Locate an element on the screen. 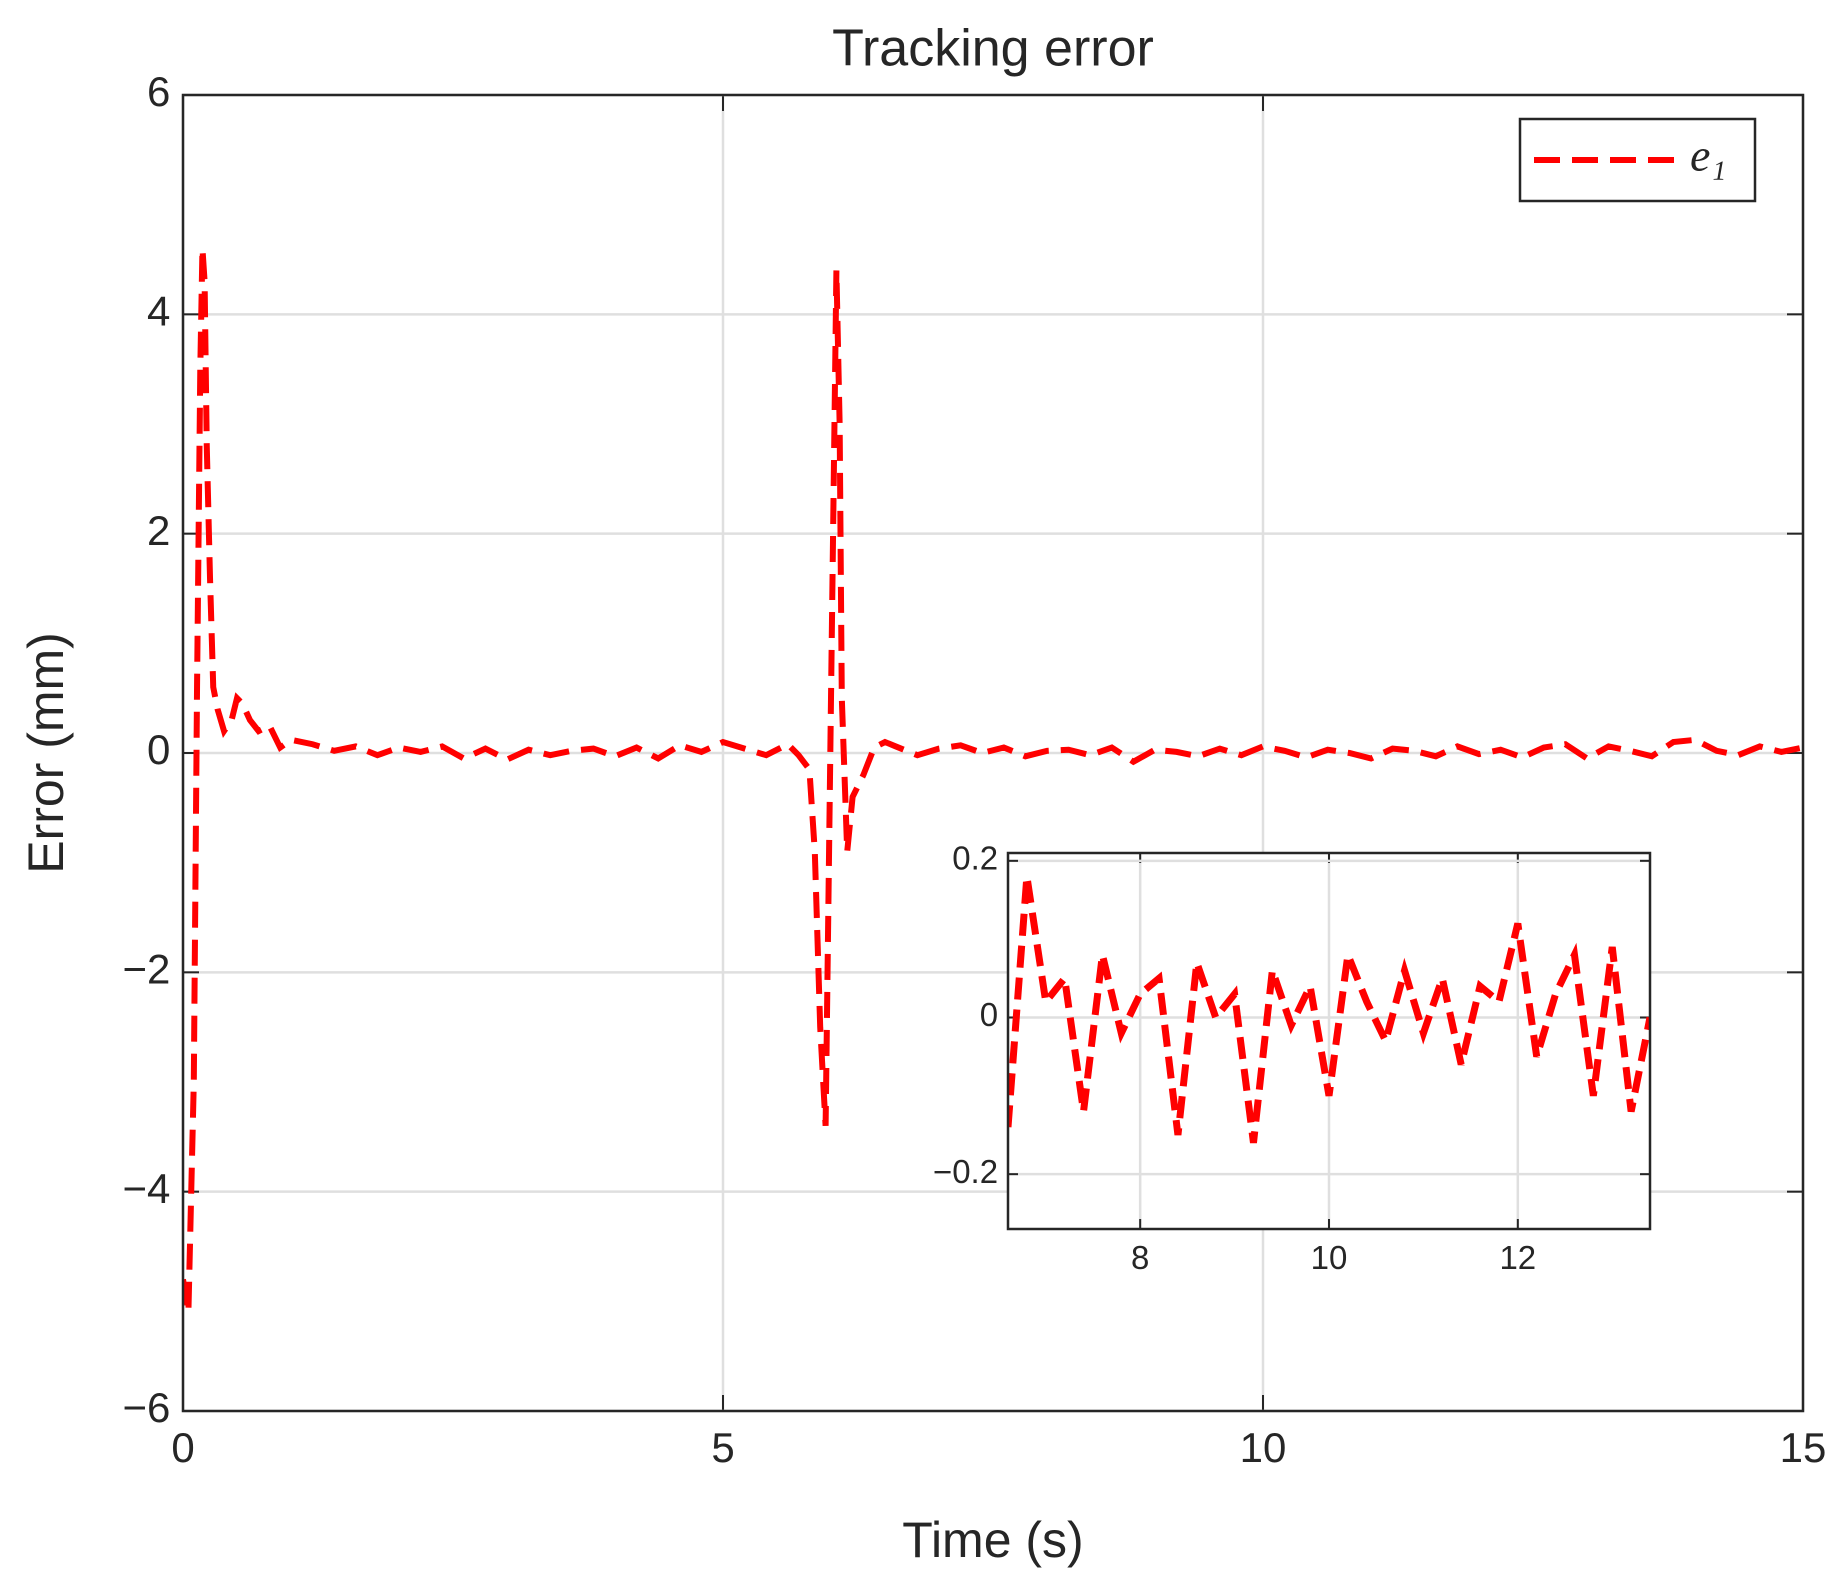 Image resolution: width=1844 pixels, height=1577 pixels. y-tick-label: 2 is located at coordinates (158, 530).